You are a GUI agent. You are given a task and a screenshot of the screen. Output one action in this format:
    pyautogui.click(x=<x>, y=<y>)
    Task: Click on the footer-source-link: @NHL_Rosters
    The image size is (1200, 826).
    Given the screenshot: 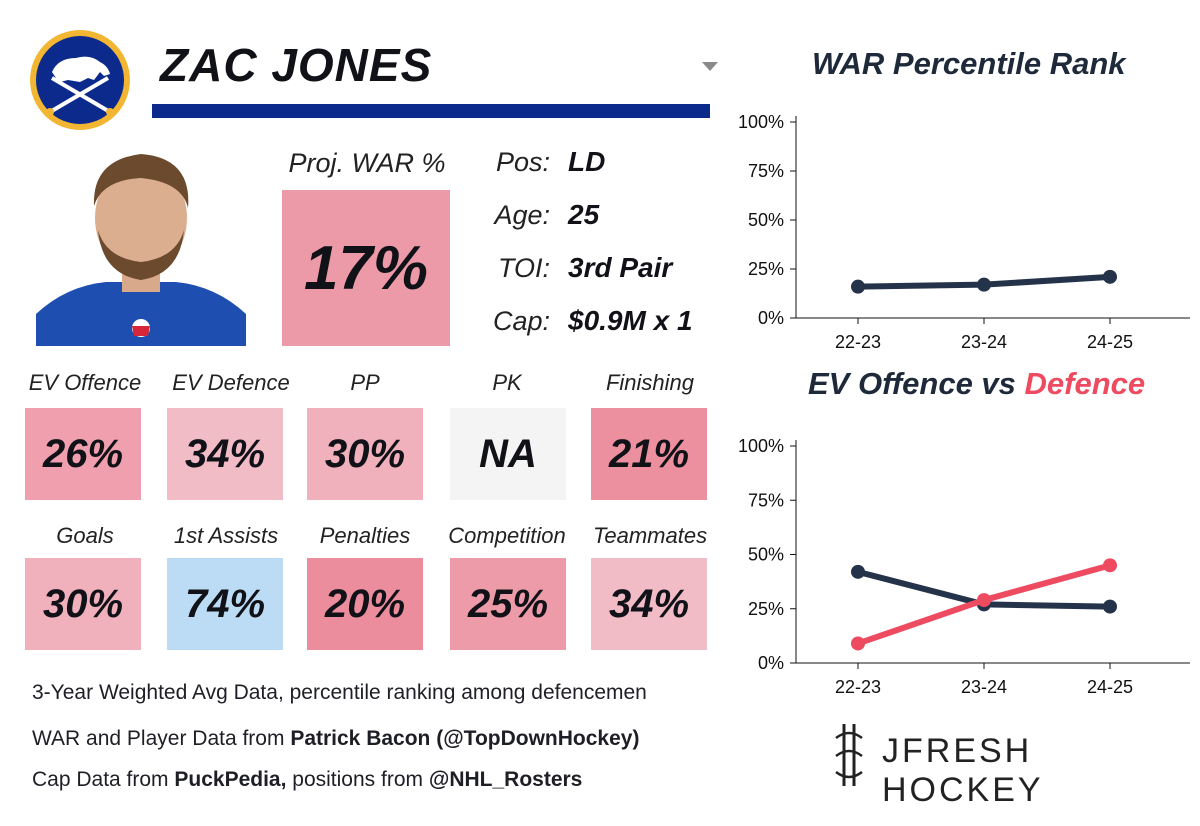 What is the action you would take?
    pyautogui.click(x=505, y=779)
    